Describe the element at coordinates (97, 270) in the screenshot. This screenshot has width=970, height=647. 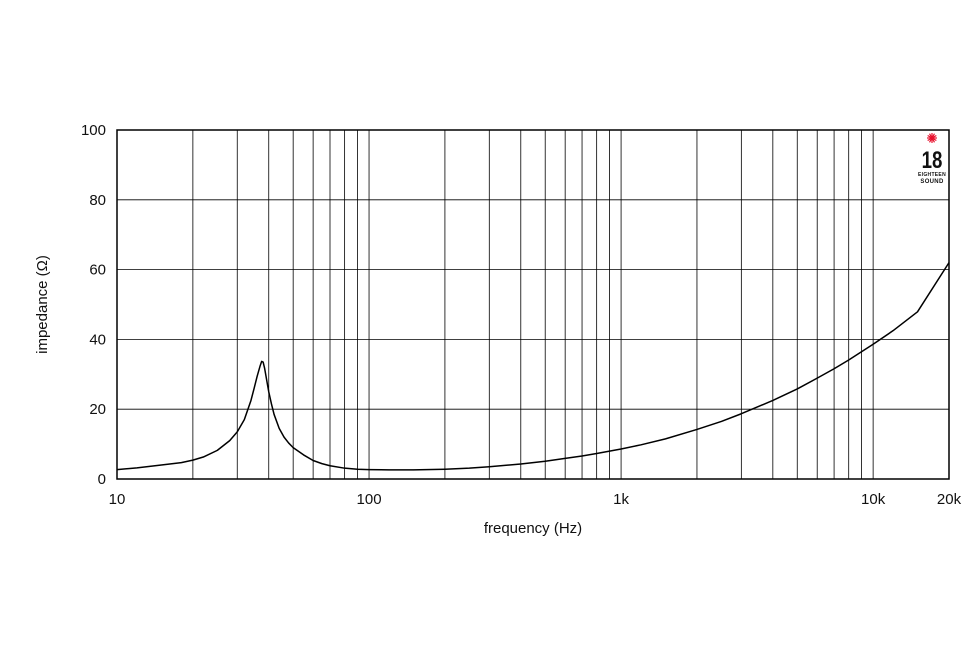
I see `y-tick-label: 60` at that location.